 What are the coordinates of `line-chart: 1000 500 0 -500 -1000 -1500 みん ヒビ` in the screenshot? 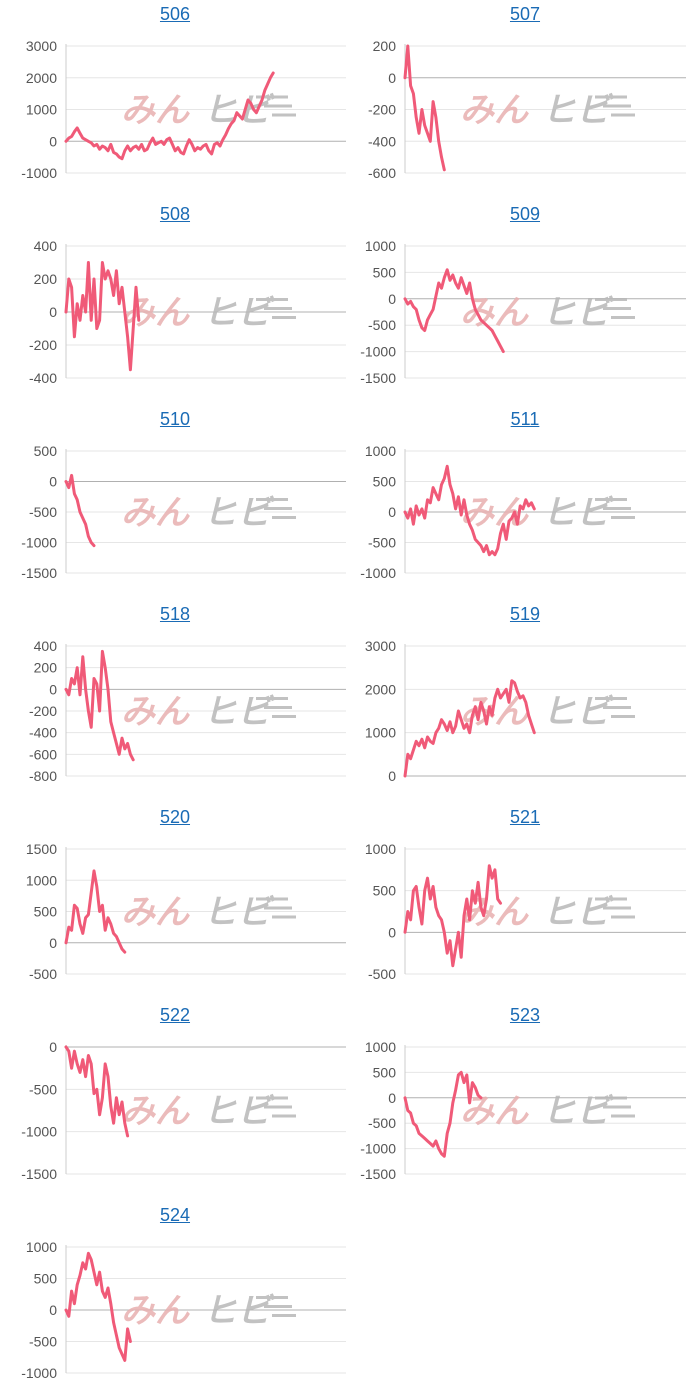 It's located at (523, 1110).